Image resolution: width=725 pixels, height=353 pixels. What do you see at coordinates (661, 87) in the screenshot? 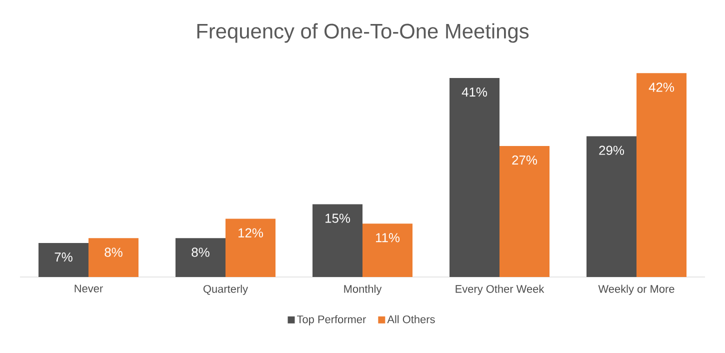
I see `data-label: 42%` at bounding box center [661, 87].